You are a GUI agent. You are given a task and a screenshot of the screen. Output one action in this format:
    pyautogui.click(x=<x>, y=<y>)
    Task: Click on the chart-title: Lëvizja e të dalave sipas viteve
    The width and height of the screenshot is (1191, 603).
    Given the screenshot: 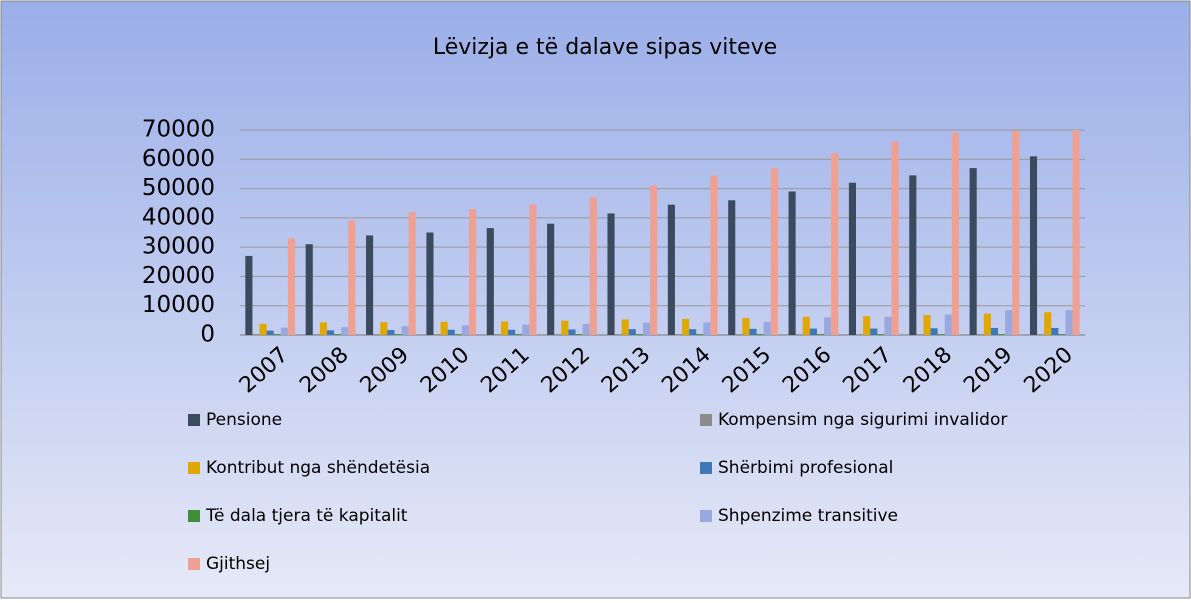 What is the action you would take?
    pyautogui.click(x=605, y=47)
    